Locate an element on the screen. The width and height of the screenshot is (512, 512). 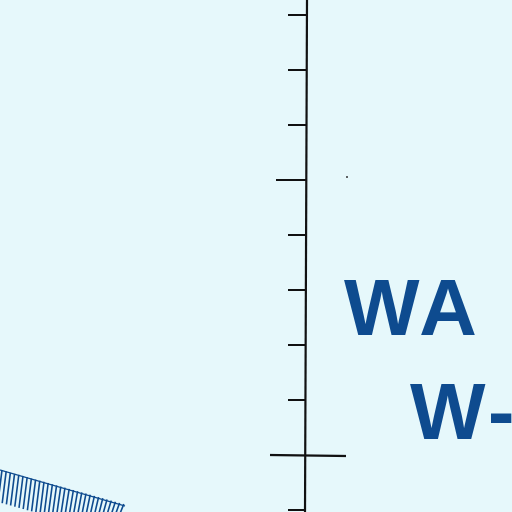
hatch-edge is located at coordinates (63, 488).